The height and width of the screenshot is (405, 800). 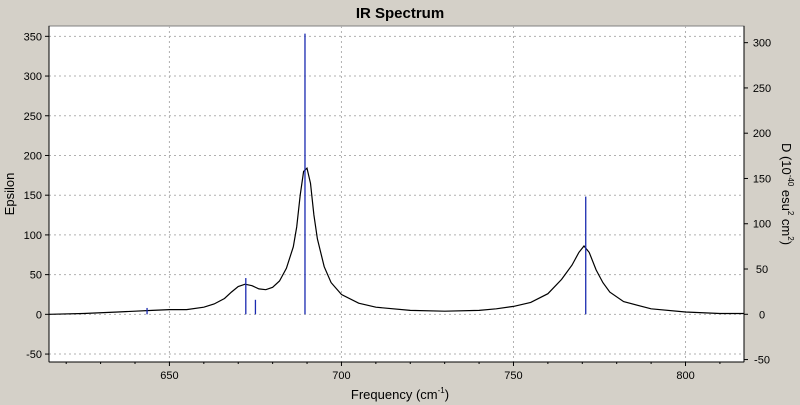 What do you see at coordinates (341, 376) in the screenshot?
I see `x-tick-label: 700` at bounding box center [341, 376].